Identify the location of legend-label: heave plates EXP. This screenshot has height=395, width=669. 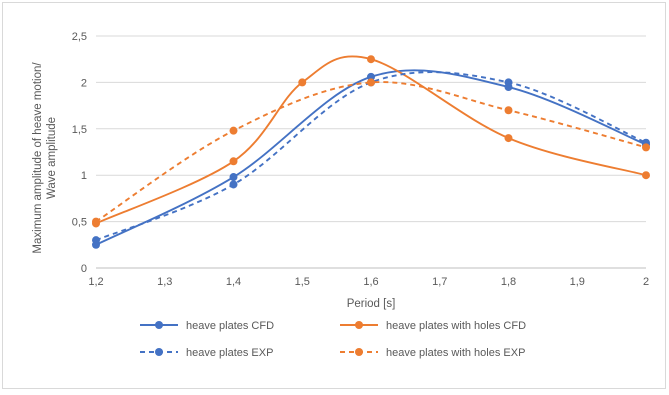
(229, 353).